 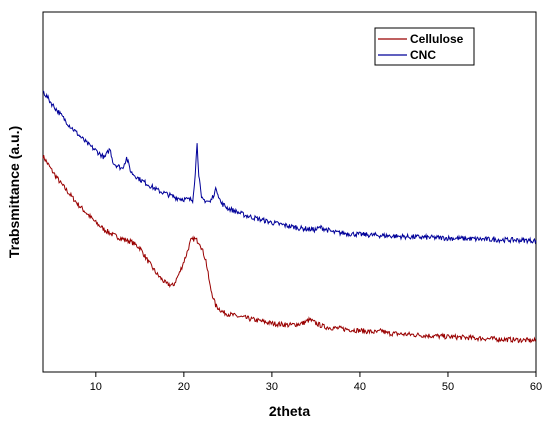 I want to click on x-tick-label: 20, so click(x=184, y=387).